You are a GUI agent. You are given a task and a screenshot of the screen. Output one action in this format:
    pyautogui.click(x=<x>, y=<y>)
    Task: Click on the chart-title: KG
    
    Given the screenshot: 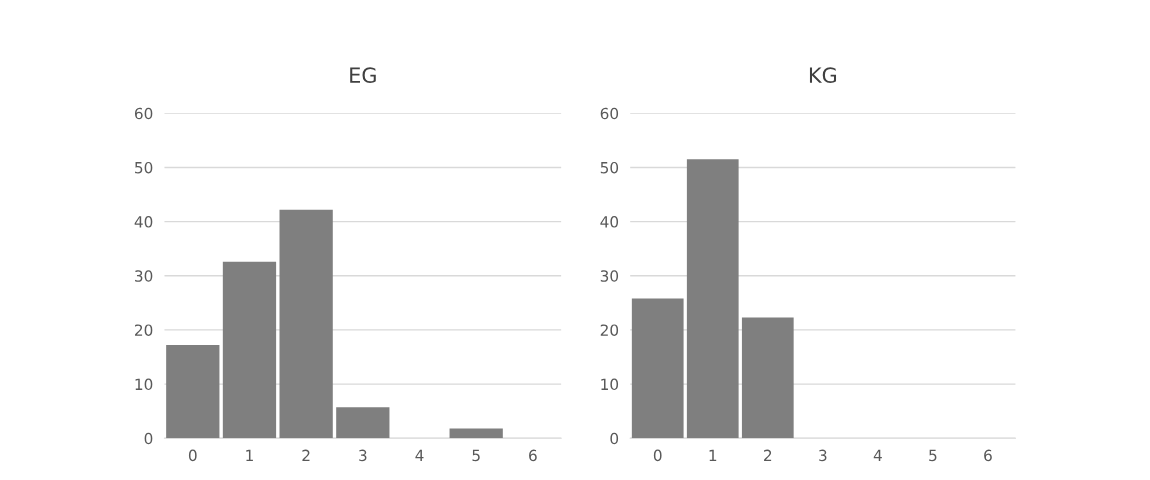 What is the action you would take?
    pyautogui.click(x=823, y=75)
    